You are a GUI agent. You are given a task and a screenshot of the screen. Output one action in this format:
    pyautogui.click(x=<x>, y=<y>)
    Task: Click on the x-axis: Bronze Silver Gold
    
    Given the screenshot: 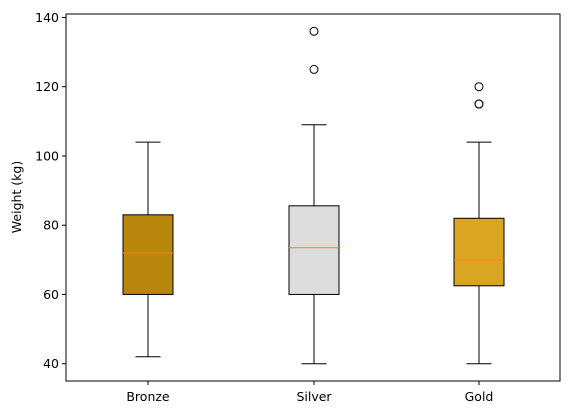 What is the action you would take?
    pyautogui.click(x=309, y=392)
    